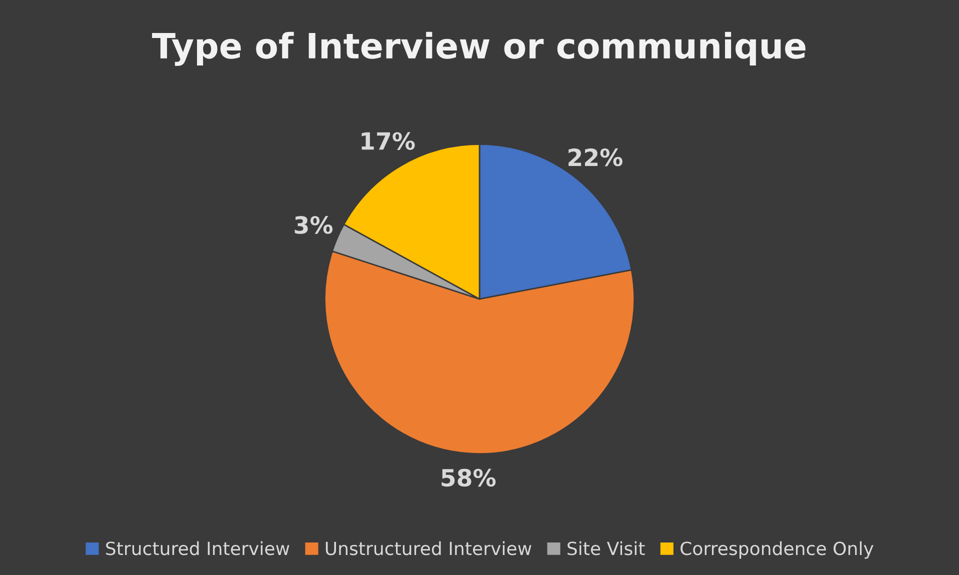 The image size is (959, 575). I want to click on legend-label: Site Visit, so click(606, 548).